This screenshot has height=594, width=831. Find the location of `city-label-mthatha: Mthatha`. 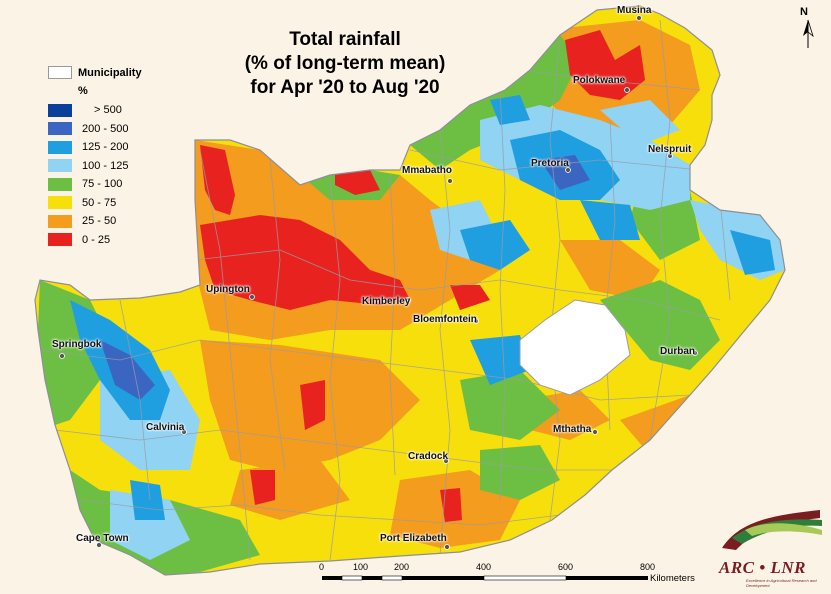

city-label-mthatha: Mthatha is located at coordinates (572, 429).